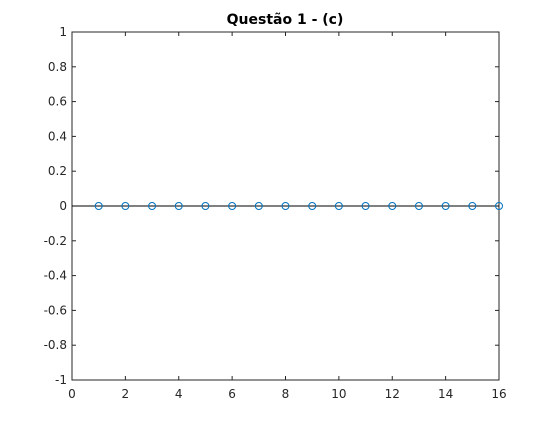 This screenshot has height=427, width=550. I want to click on y-tick-label: -0.6, so click(55, 310).